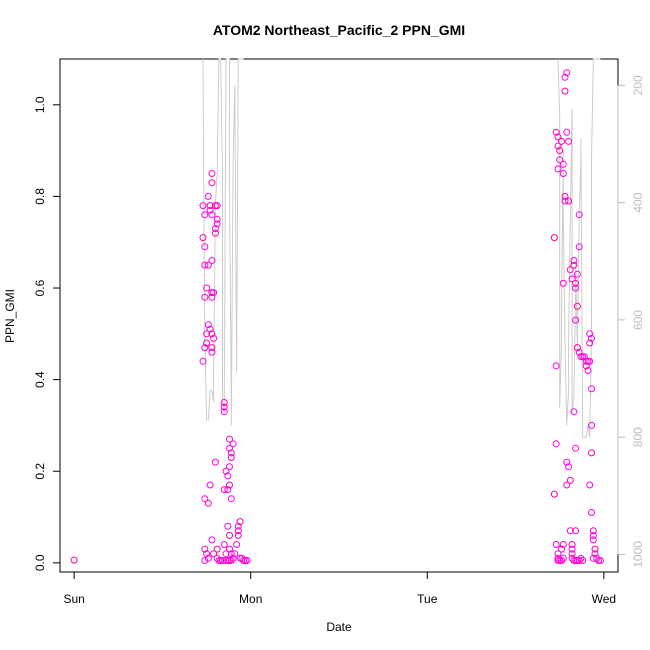 The width and height of the screenshot is (650, 650). What do you see at coordinates (40, 196) in the screenshot?
I see `y-tick-label: 0.8` at bounding box center [40, 196].